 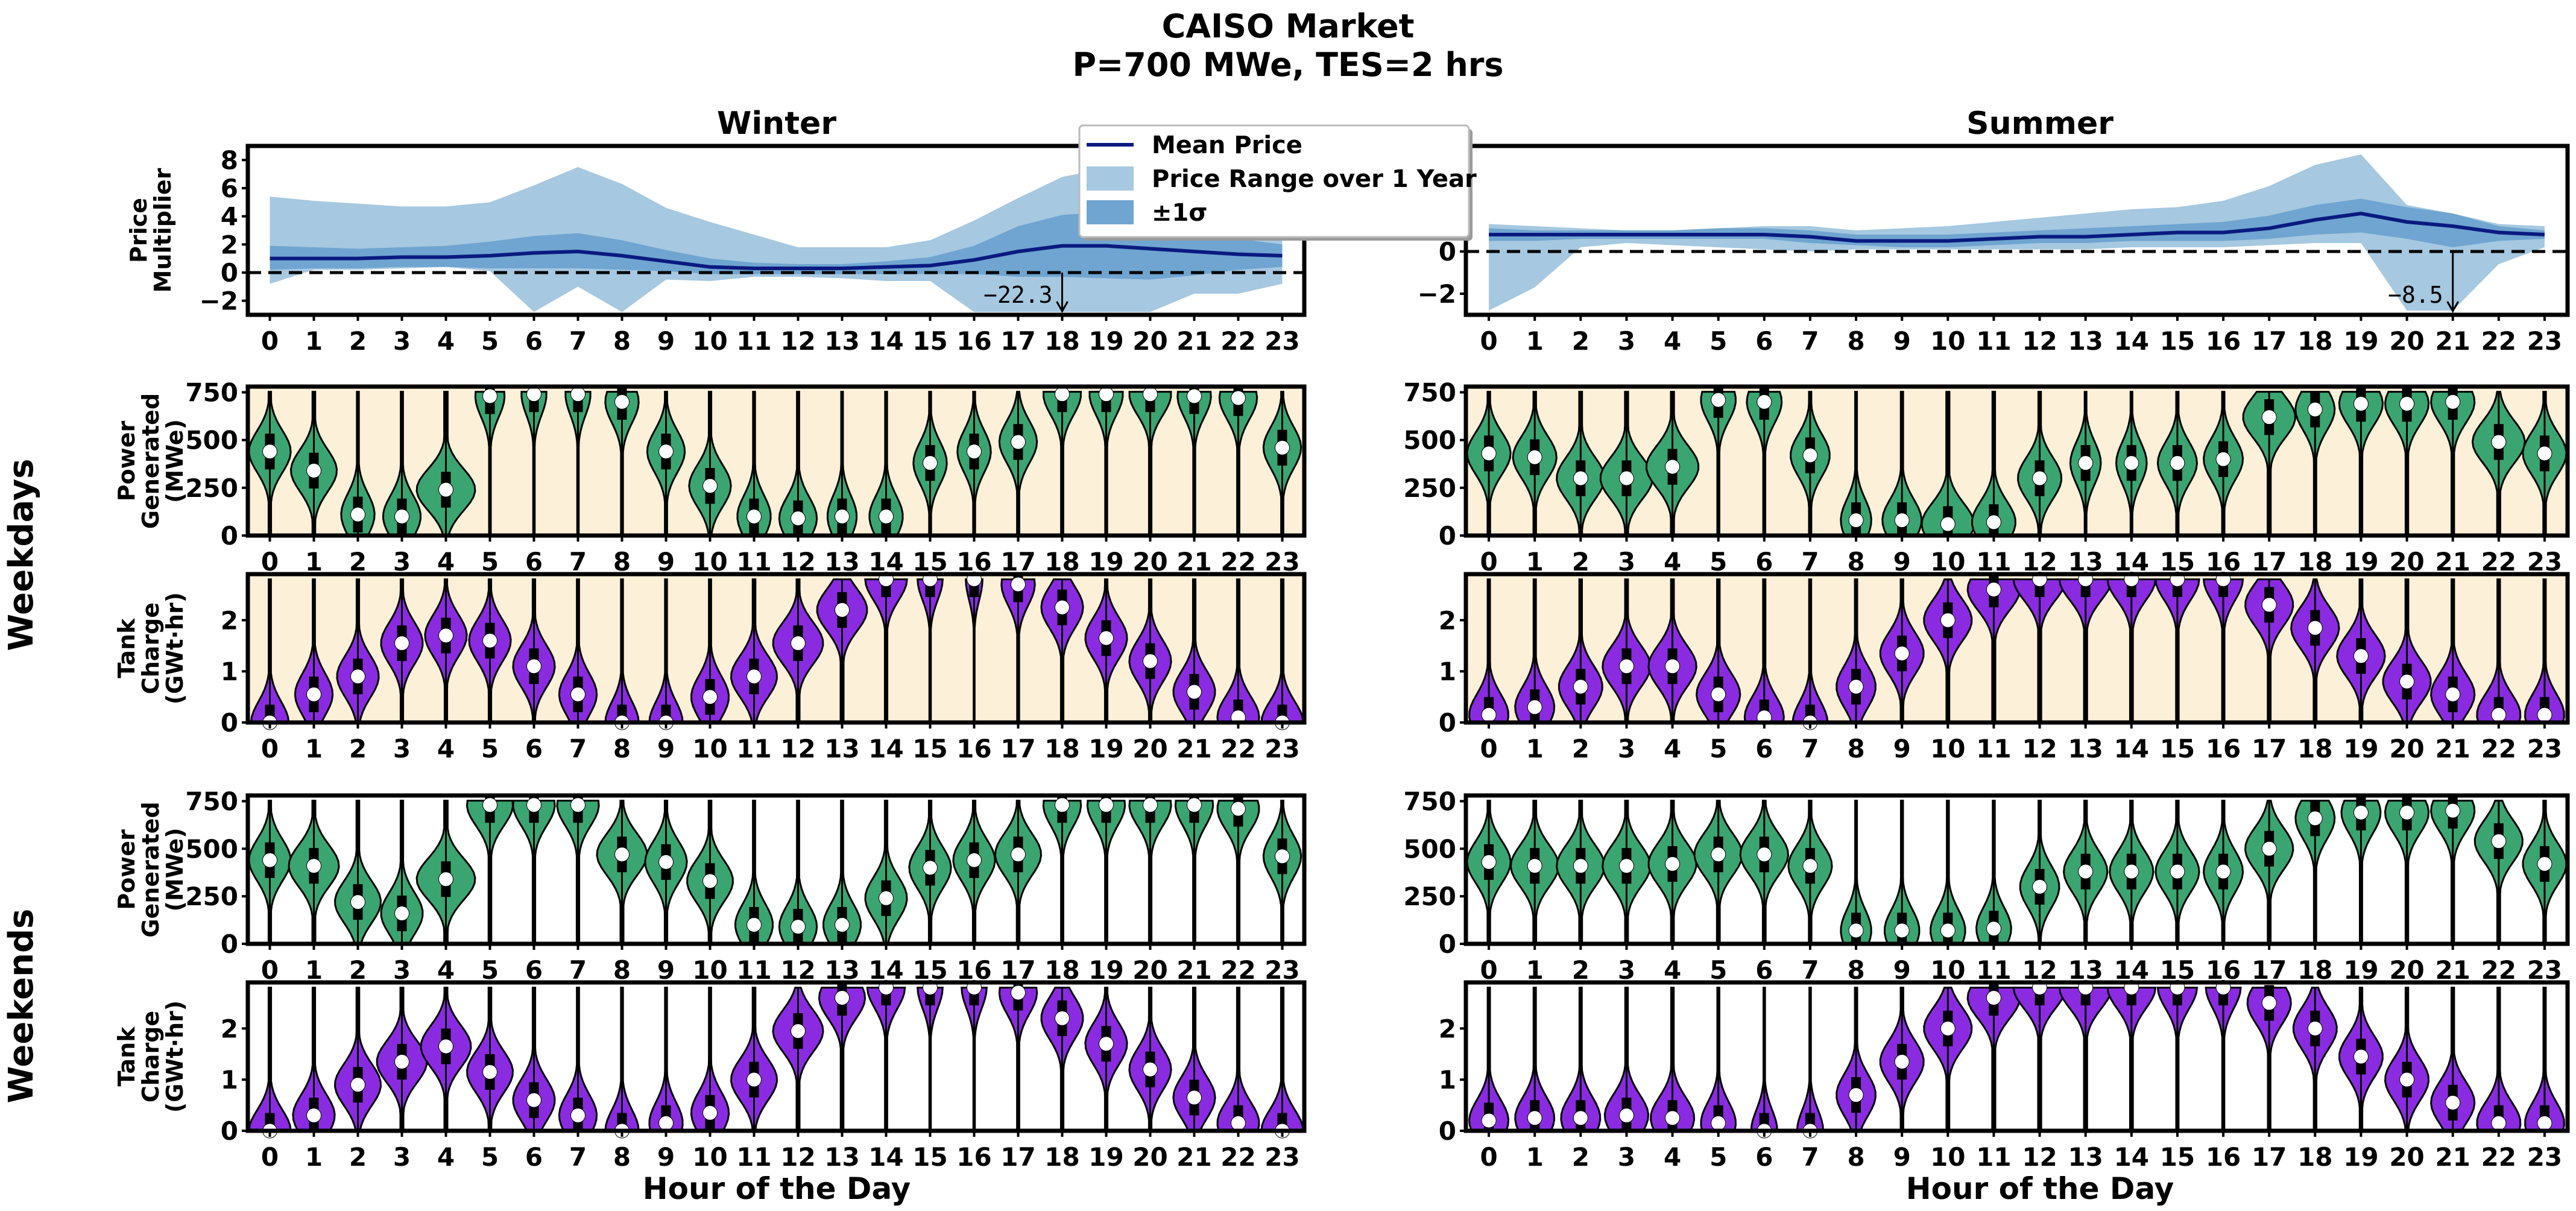 I want to click on y-tick-label: 2, so click(x=229, y=621).